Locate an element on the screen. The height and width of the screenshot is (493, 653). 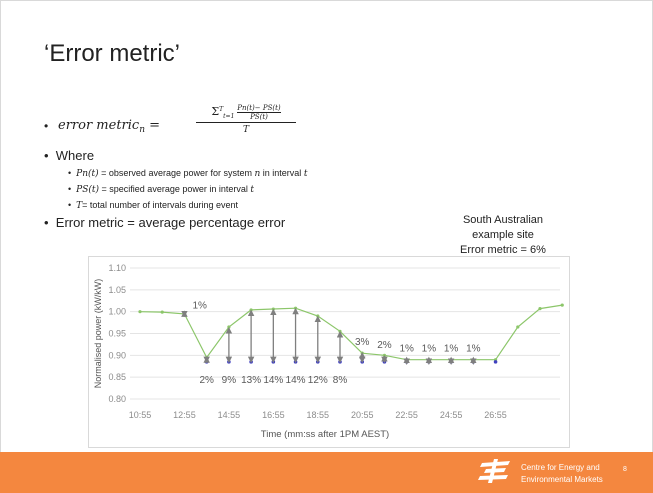
definition-var2: t is located at coordinates (305, 174).